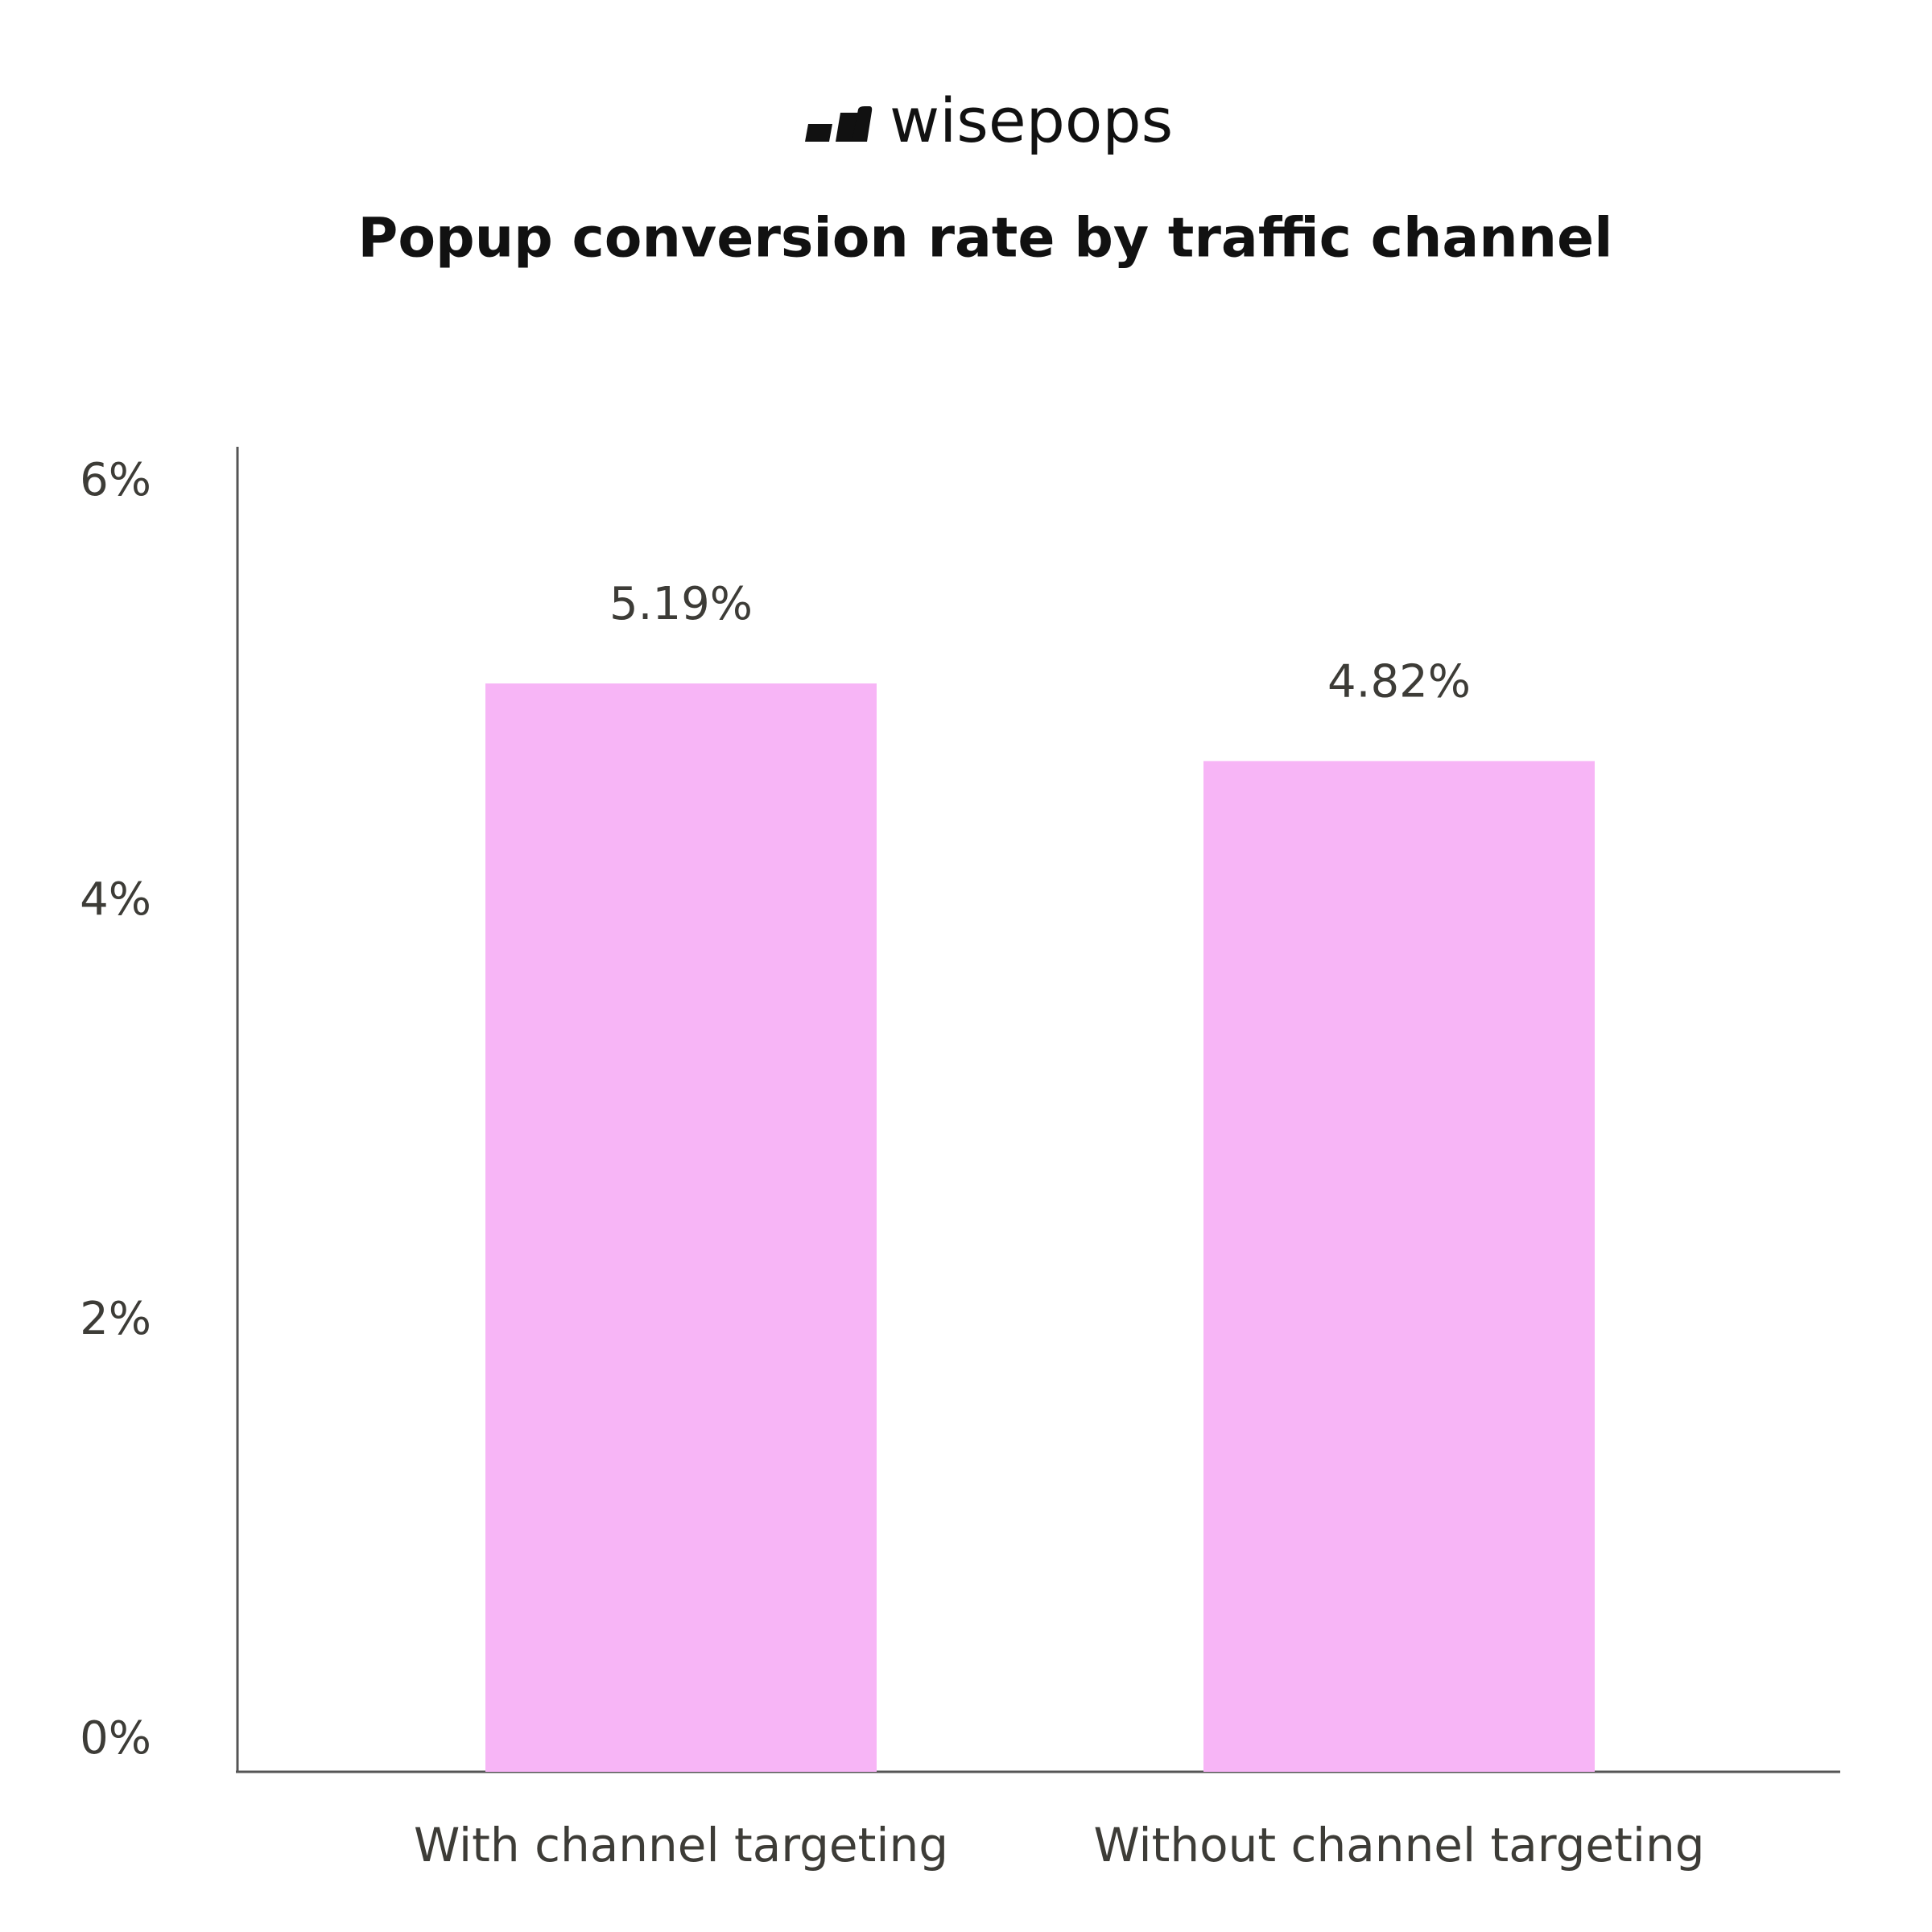  I want to click on y-tick-label: 0%, so click(116, 1738).